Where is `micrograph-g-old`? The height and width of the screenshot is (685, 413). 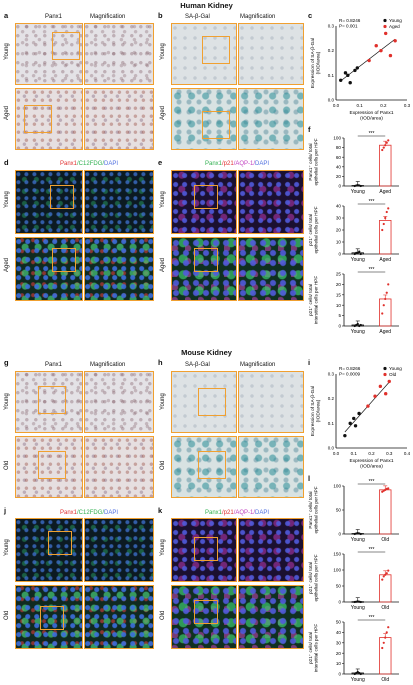 micrograph-g-old is located at coordinates (49, 467).